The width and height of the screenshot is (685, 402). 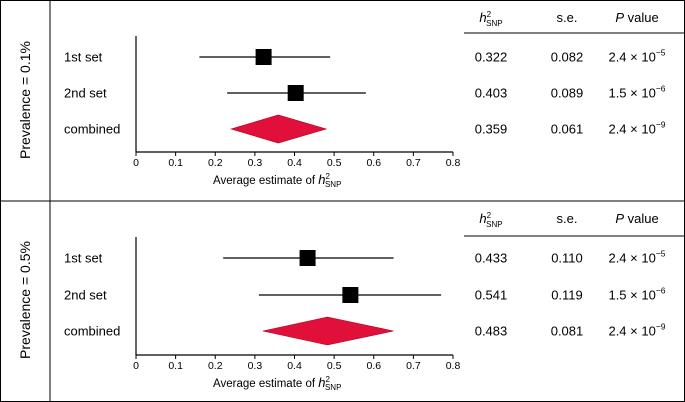 What do you see at coordinates (491, 93) in the screenshot?
I see `cell-h2snp: 0.403` at bounding box center [491, 93].